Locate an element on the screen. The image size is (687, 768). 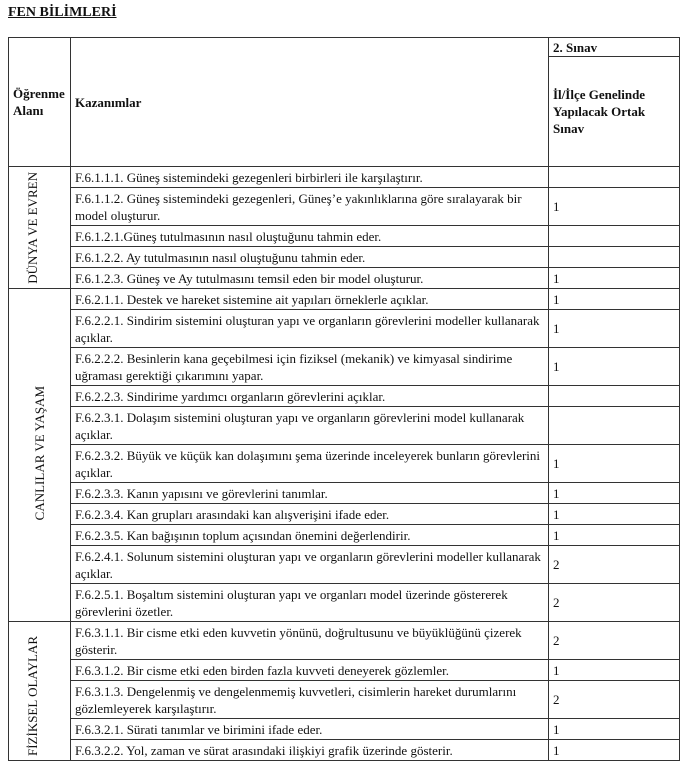
header-learning-area: Öğrenme Alanı is located at coordinates (39, 102).